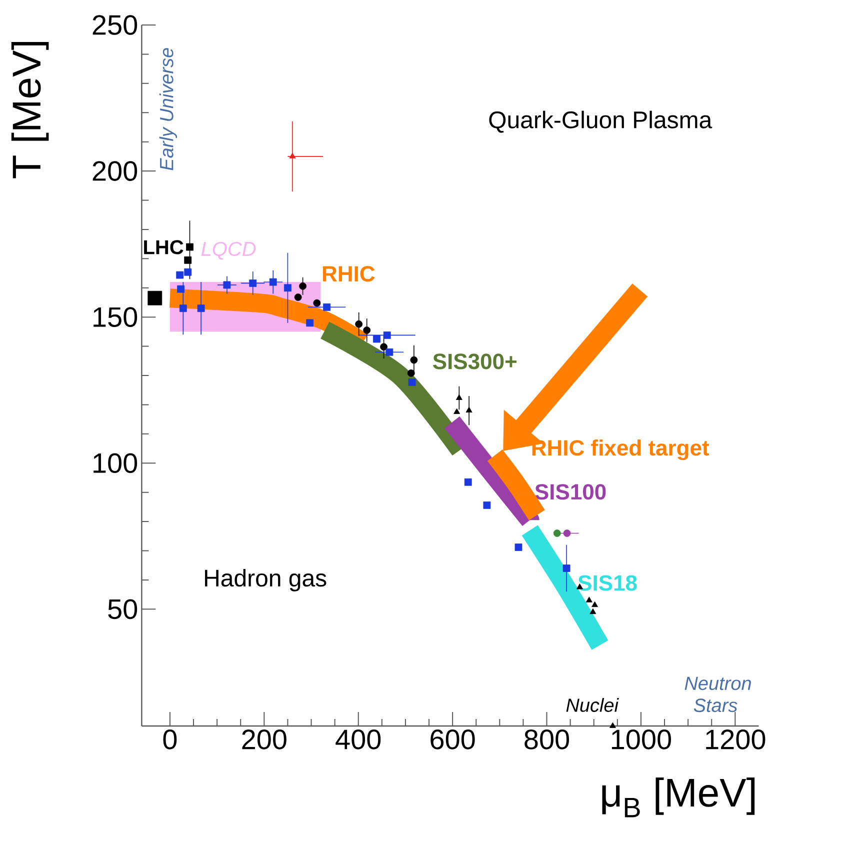 The image size is (843, 843). Describe the element at coordinates (547, 740) in the screenshot. I see `x-tick-label: 800` at that location.